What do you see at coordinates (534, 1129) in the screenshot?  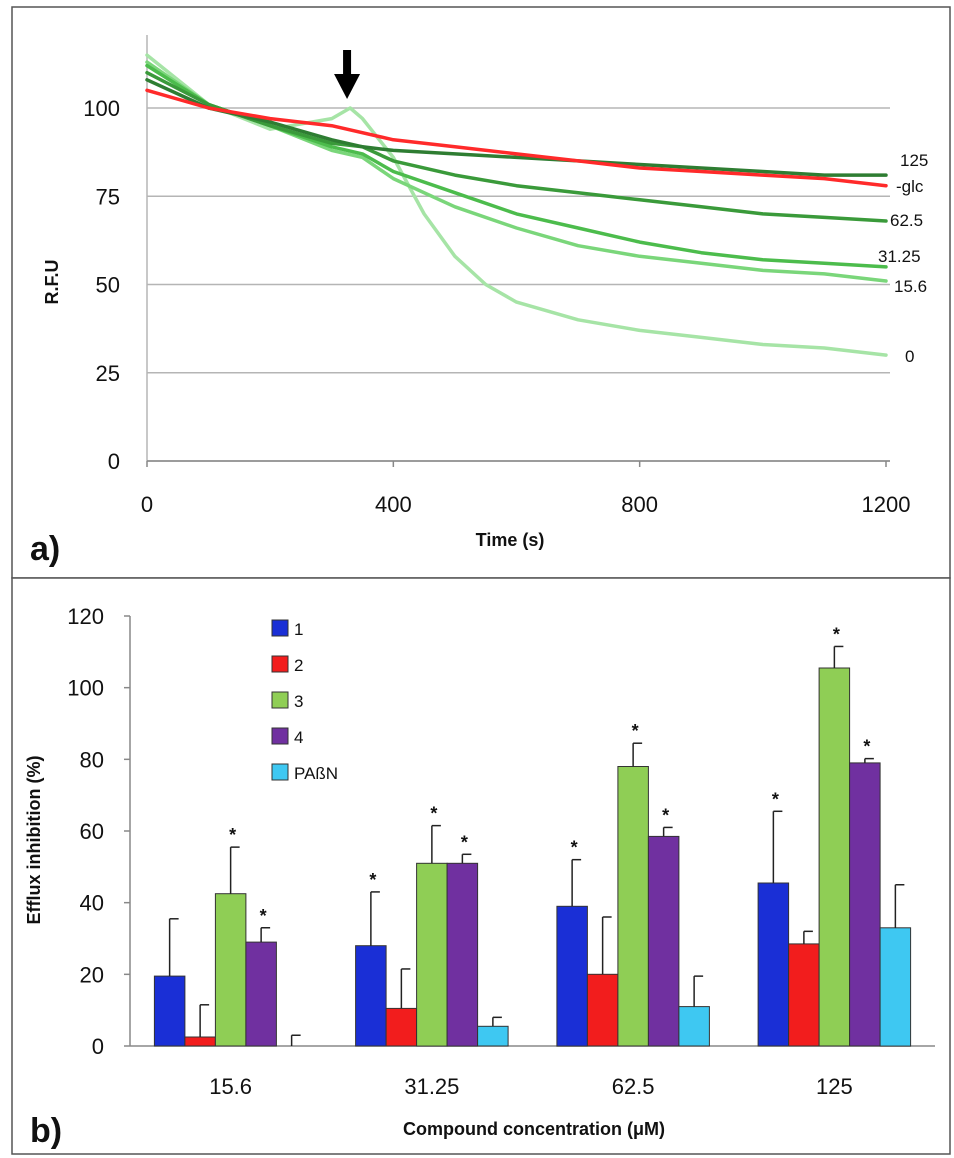 I see `b-x-axis-label: Compound concentration (μM)` at bounding box center [534, 1129].